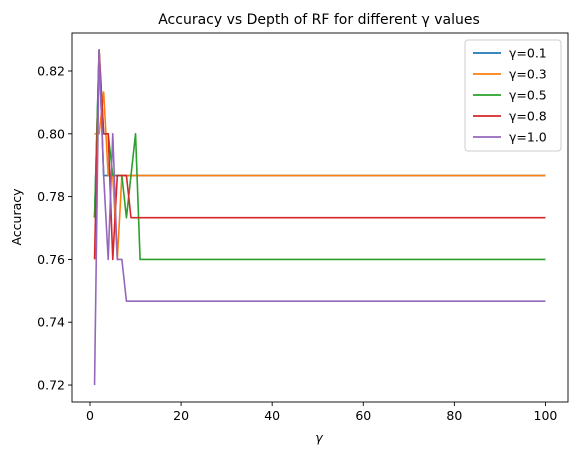  What do you see at coordinates (51, 196) in the screenshot?
I see `y-tick-label: 0.78` at bounding box center [51, 196].